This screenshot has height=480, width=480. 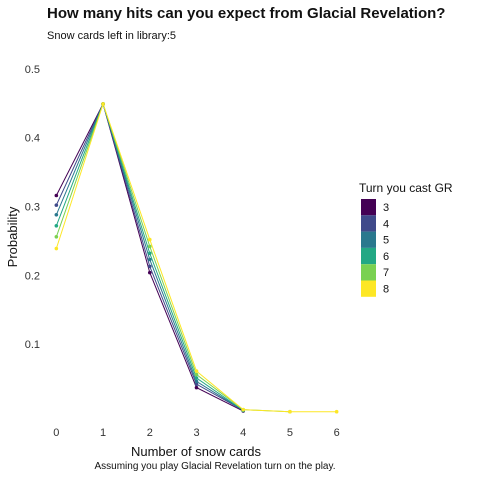 What do you see at coordinates (406, 239) in the screenshot?
I see `legend: Turn you cast GR 3 4 5 6 7 8` at bounding box center [406, 239].